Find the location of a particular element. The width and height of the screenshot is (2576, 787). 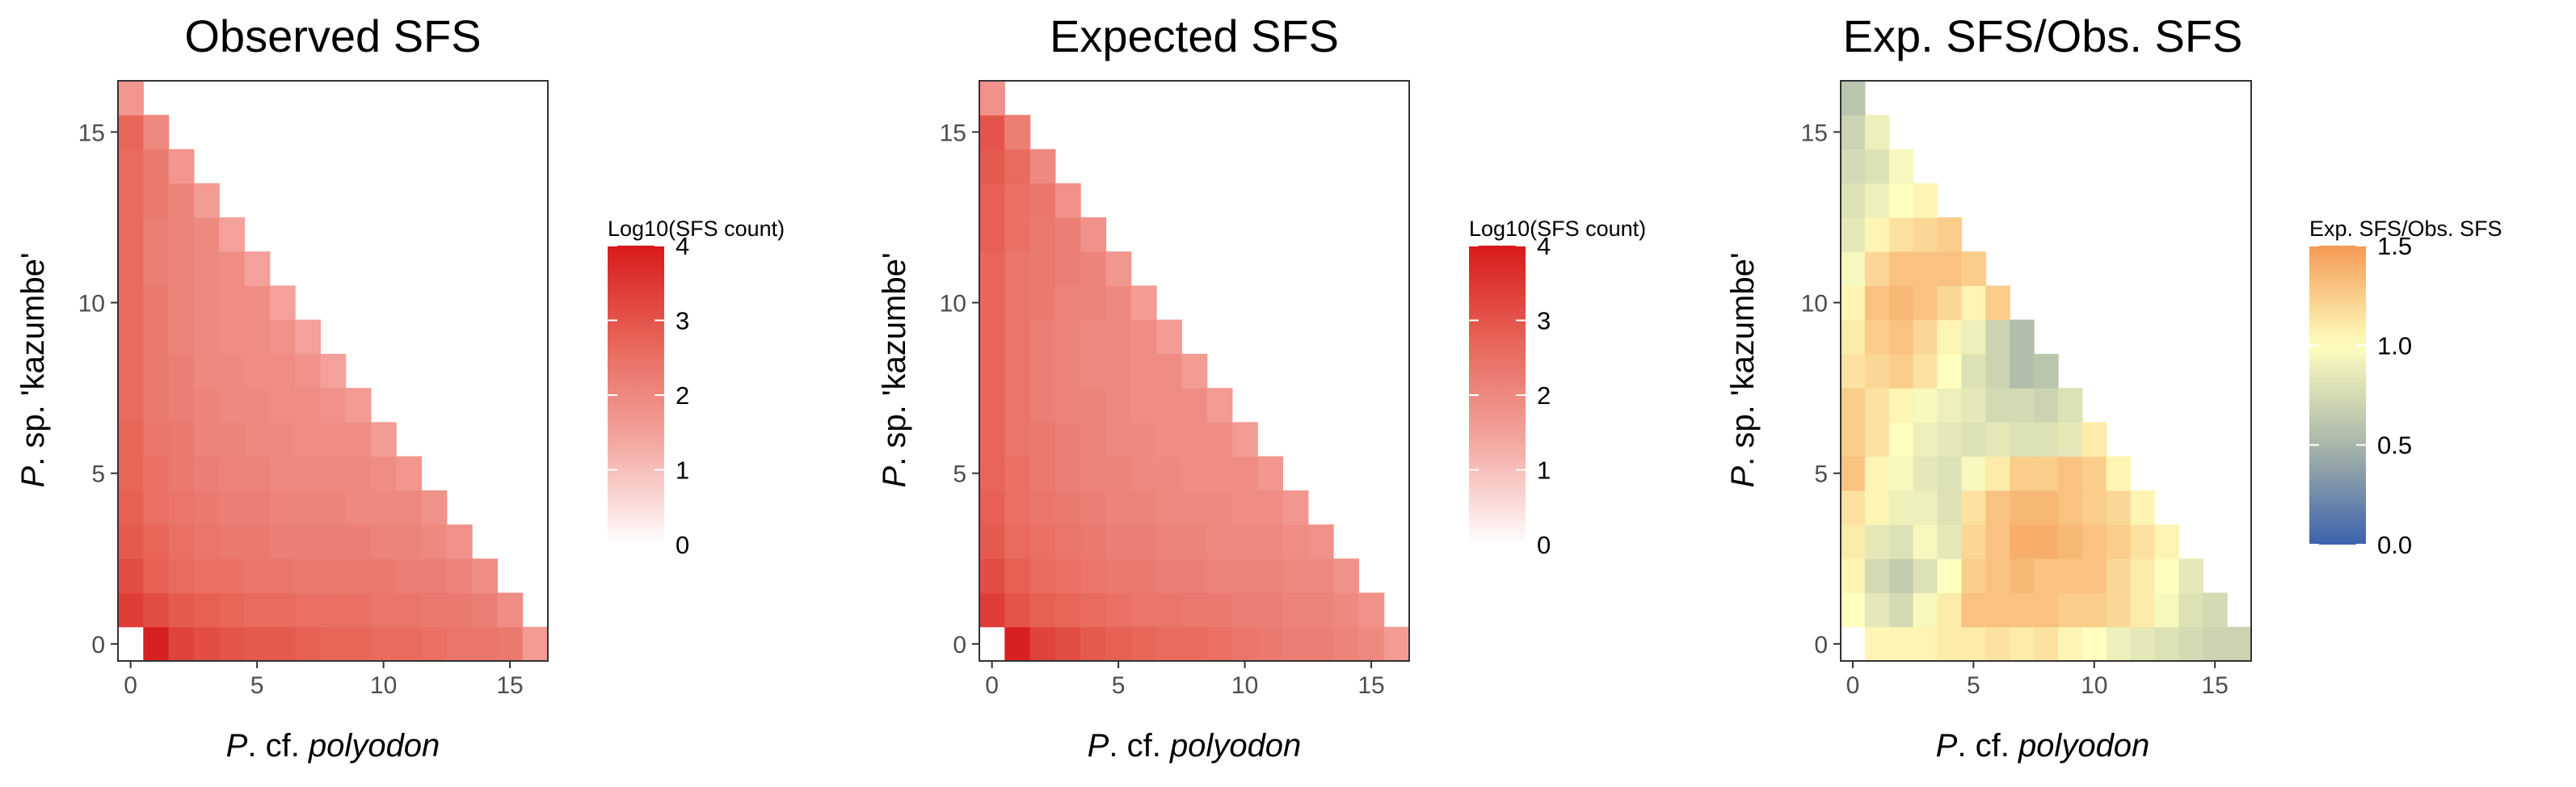

y-tick-label: 10 is located at coordinates (91, 304).